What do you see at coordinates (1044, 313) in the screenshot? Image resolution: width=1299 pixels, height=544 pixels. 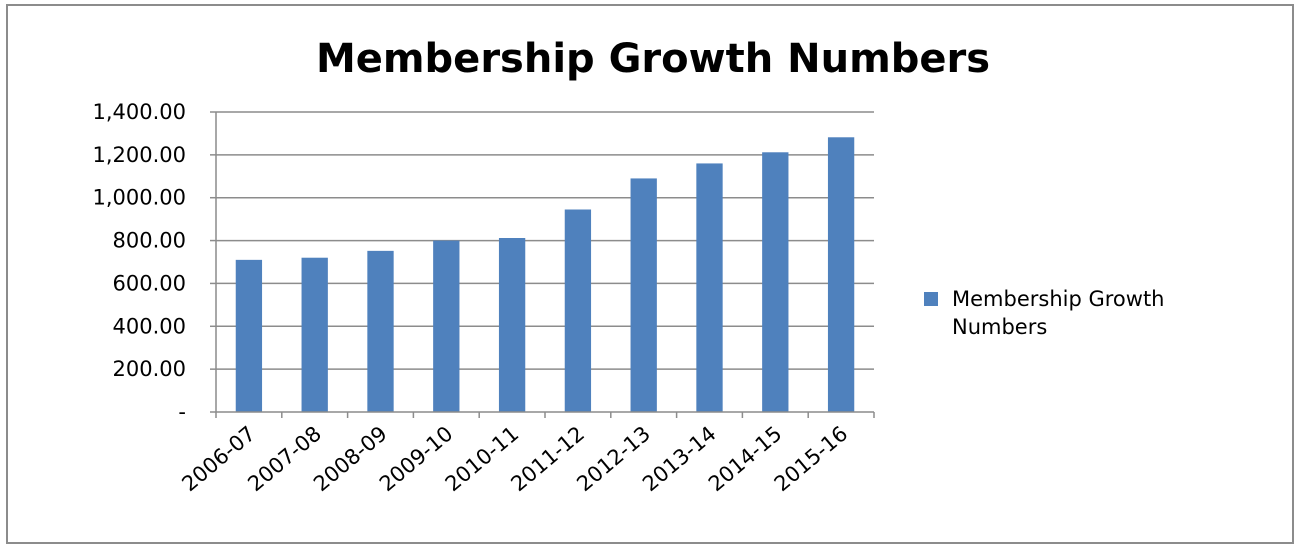 I see `legend: Membership Growth Numbers` at bounding box center [1044, 313].